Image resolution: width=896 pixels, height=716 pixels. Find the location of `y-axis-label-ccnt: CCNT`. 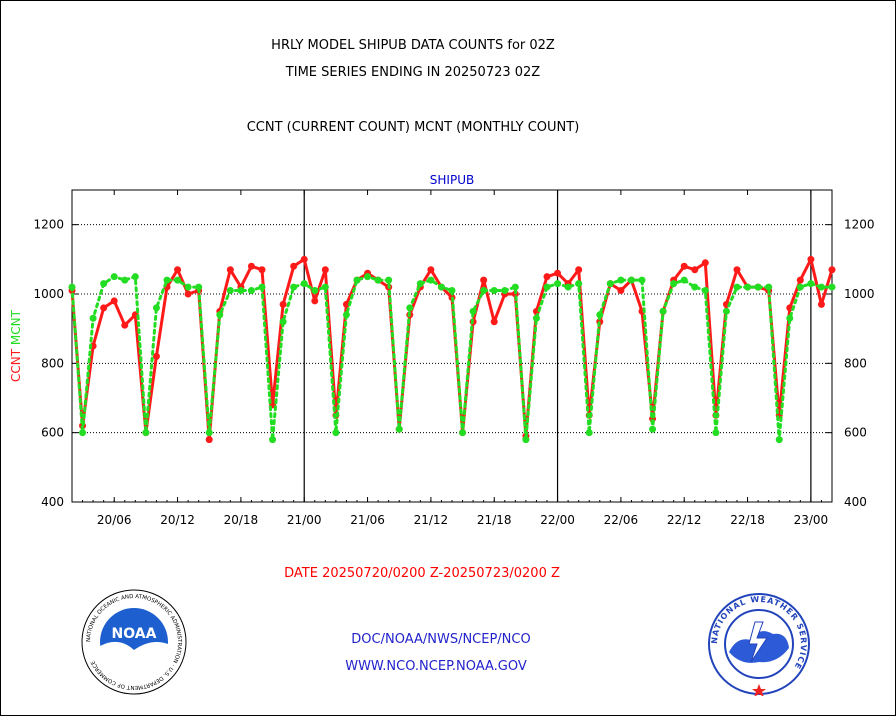

y-axis-label-ccnt: CCNT is located at coordinates (16, 363).